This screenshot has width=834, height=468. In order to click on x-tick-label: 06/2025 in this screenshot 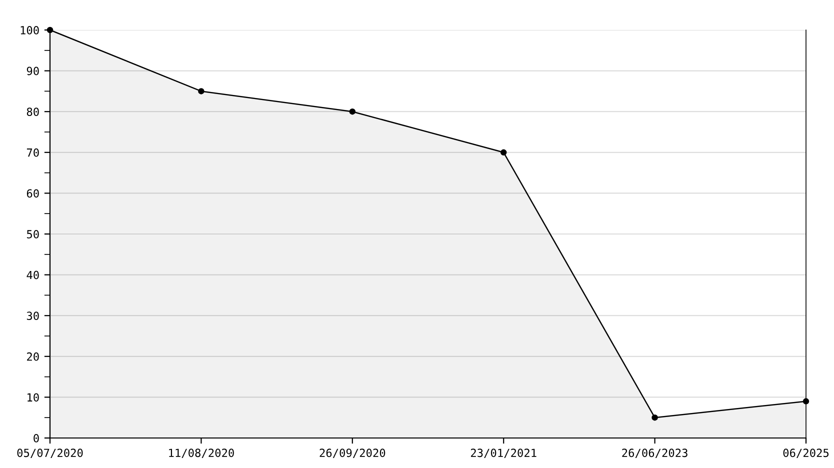, I will do `click(806, 453)`.